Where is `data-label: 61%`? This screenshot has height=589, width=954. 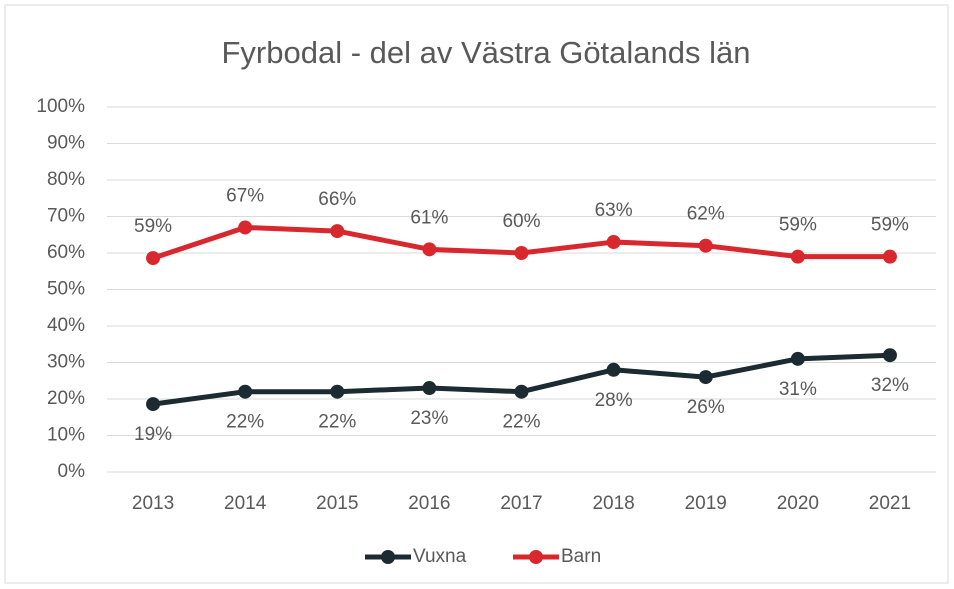 data-label: 61% is located at coordinates (429, 217).